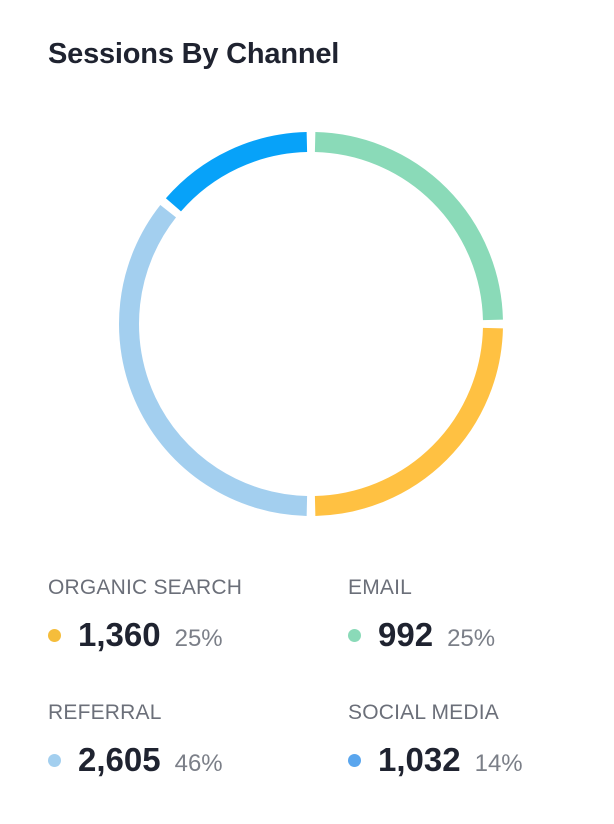  Describe the element at coordinates (198, 763) in the screenshot. I see `legend-percent: 46%` at that location.